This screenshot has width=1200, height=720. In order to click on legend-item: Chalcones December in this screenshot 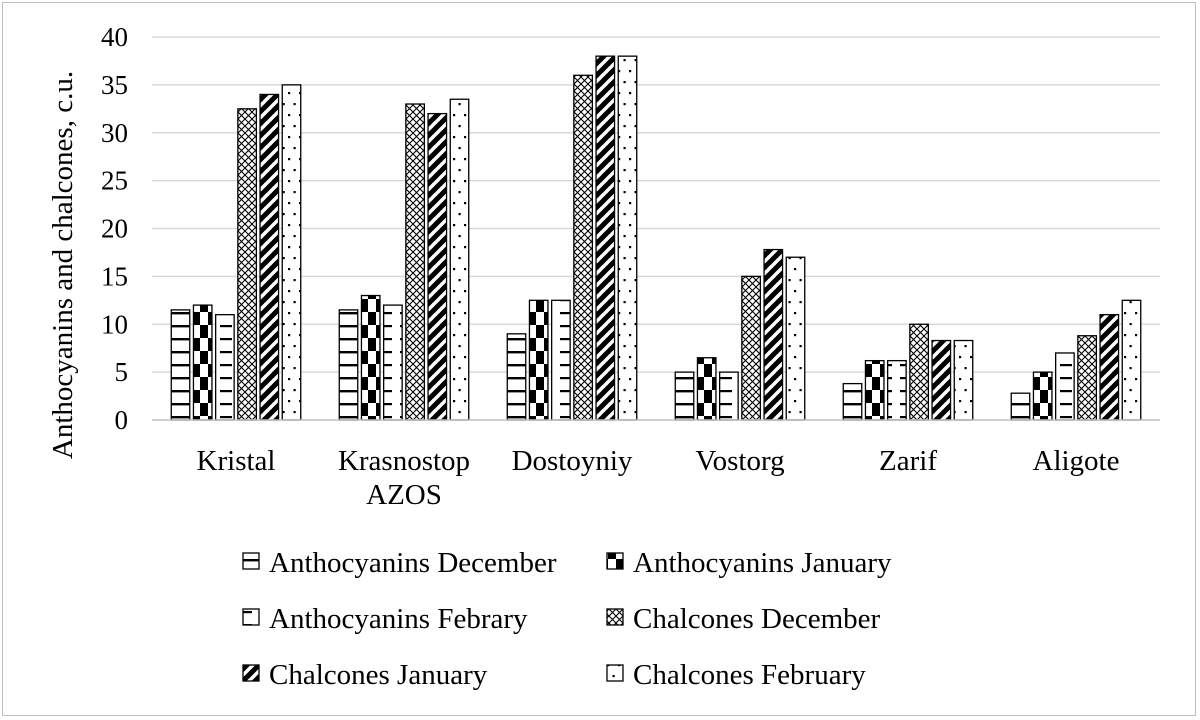, I will do `click(743, 619)`.